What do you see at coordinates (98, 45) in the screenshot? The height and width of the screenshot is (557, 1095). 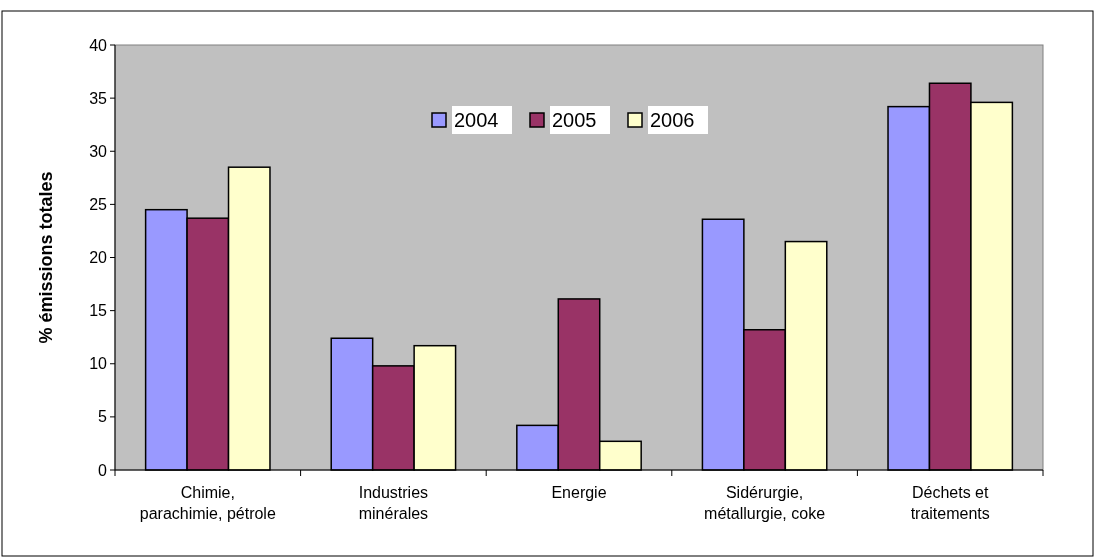 I see `y-tick-label: 40` at bounding box center [98, 45].